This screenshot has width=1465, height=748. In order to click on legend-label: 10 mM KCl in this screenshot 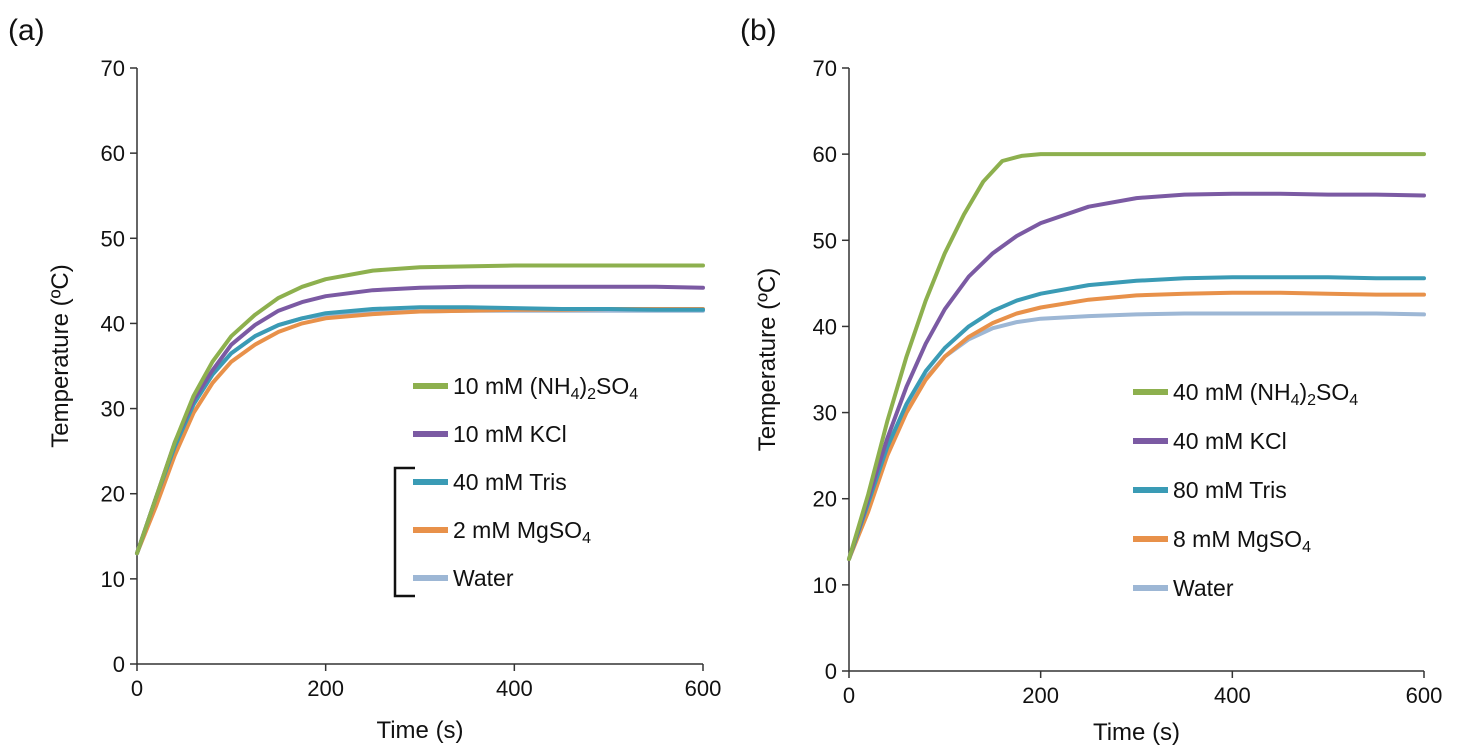, I will do `click(510, 434)`.